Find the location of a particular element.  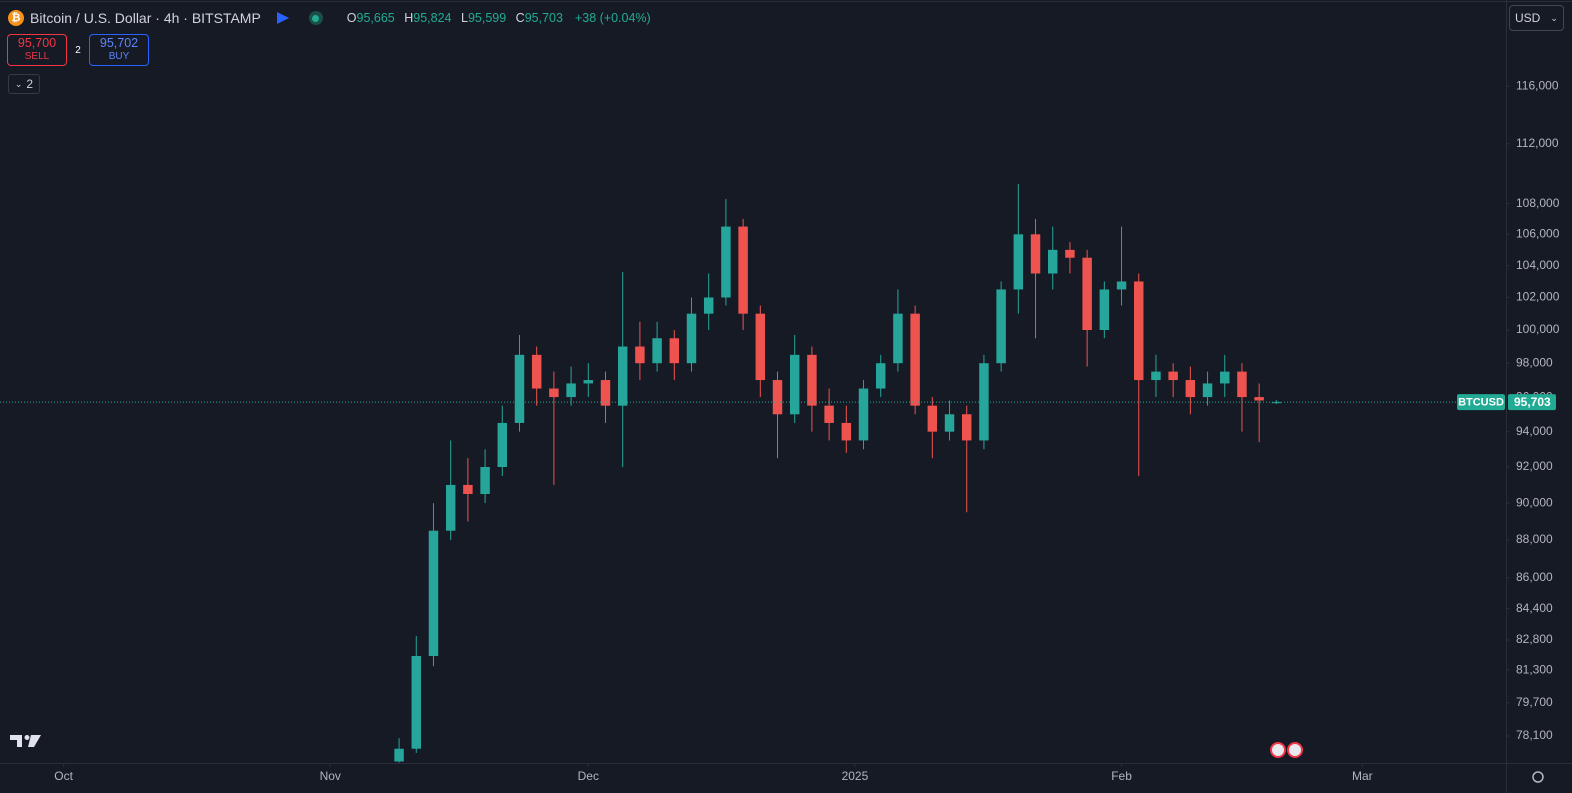

buy-button: 95,702 BUY is located at coordinates (119, 50).